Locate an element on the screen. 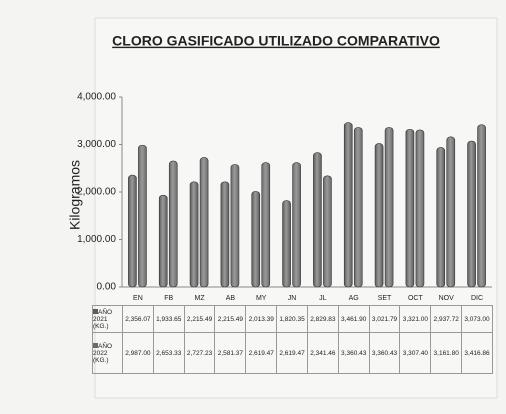  data-label: 2,829.83 is located at coordinates (322, 319).